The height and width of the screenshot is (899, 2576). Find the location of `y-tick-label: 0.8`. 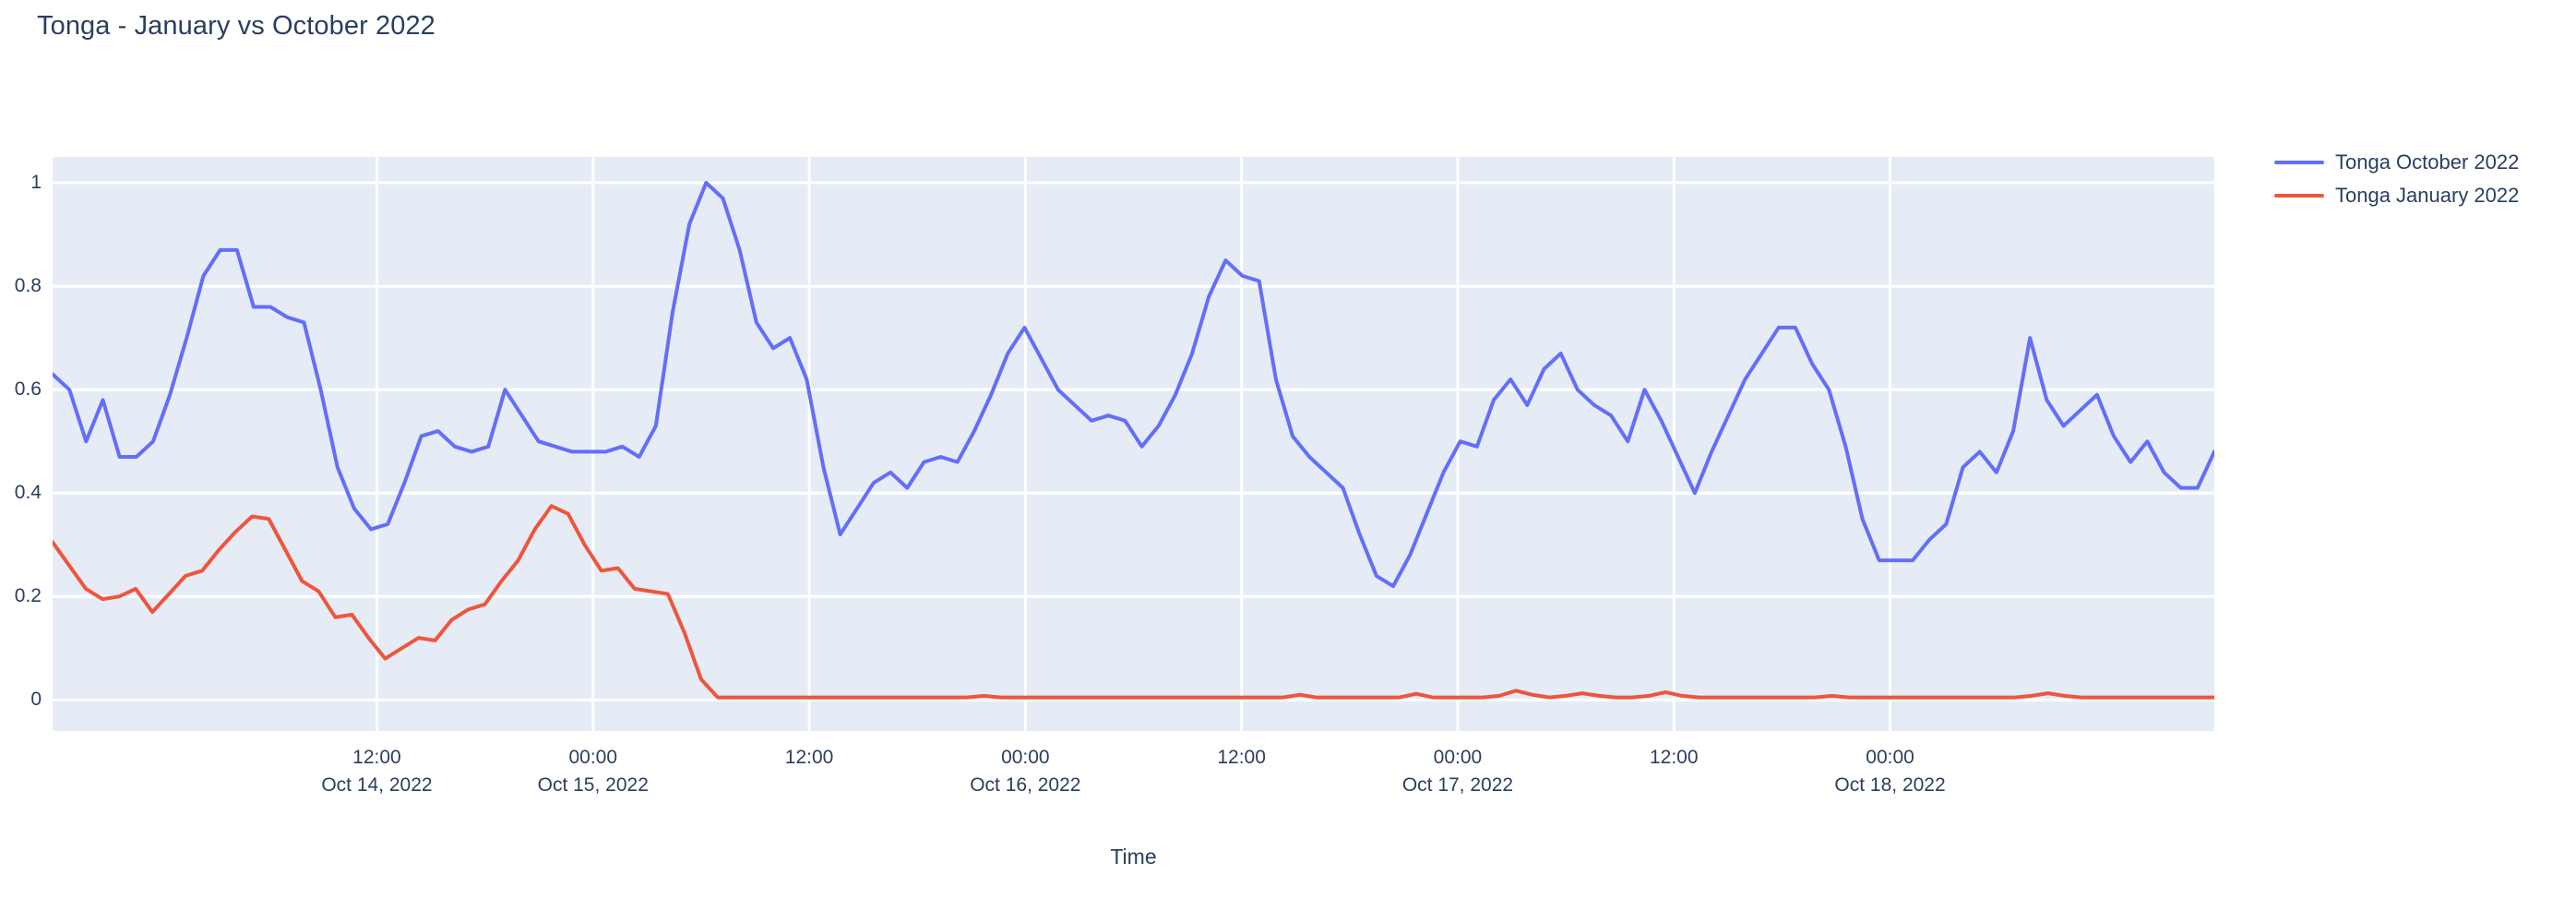

y-tick-label: 0.8 is located at coordinates (28, 286).